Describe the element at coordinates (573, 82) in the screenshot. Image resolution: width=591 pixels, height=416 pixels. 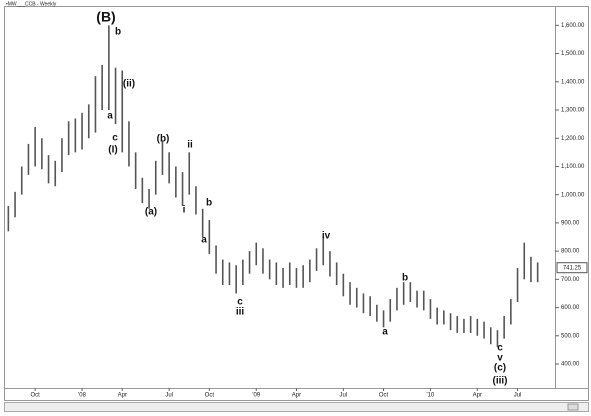
I see `y-tick-label: 1,400.00` at that location.